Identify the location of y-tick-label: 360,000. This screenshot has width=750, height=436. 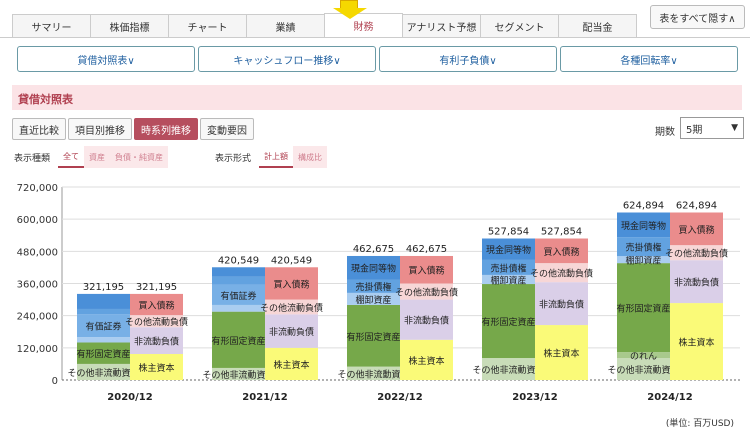
(37, 285).